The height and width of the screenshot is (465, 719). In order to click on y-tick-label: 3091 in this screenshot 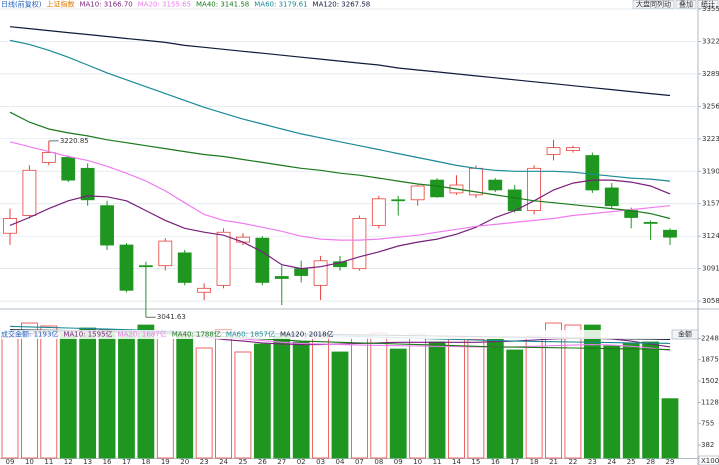, I will do `click(710, 269)`.